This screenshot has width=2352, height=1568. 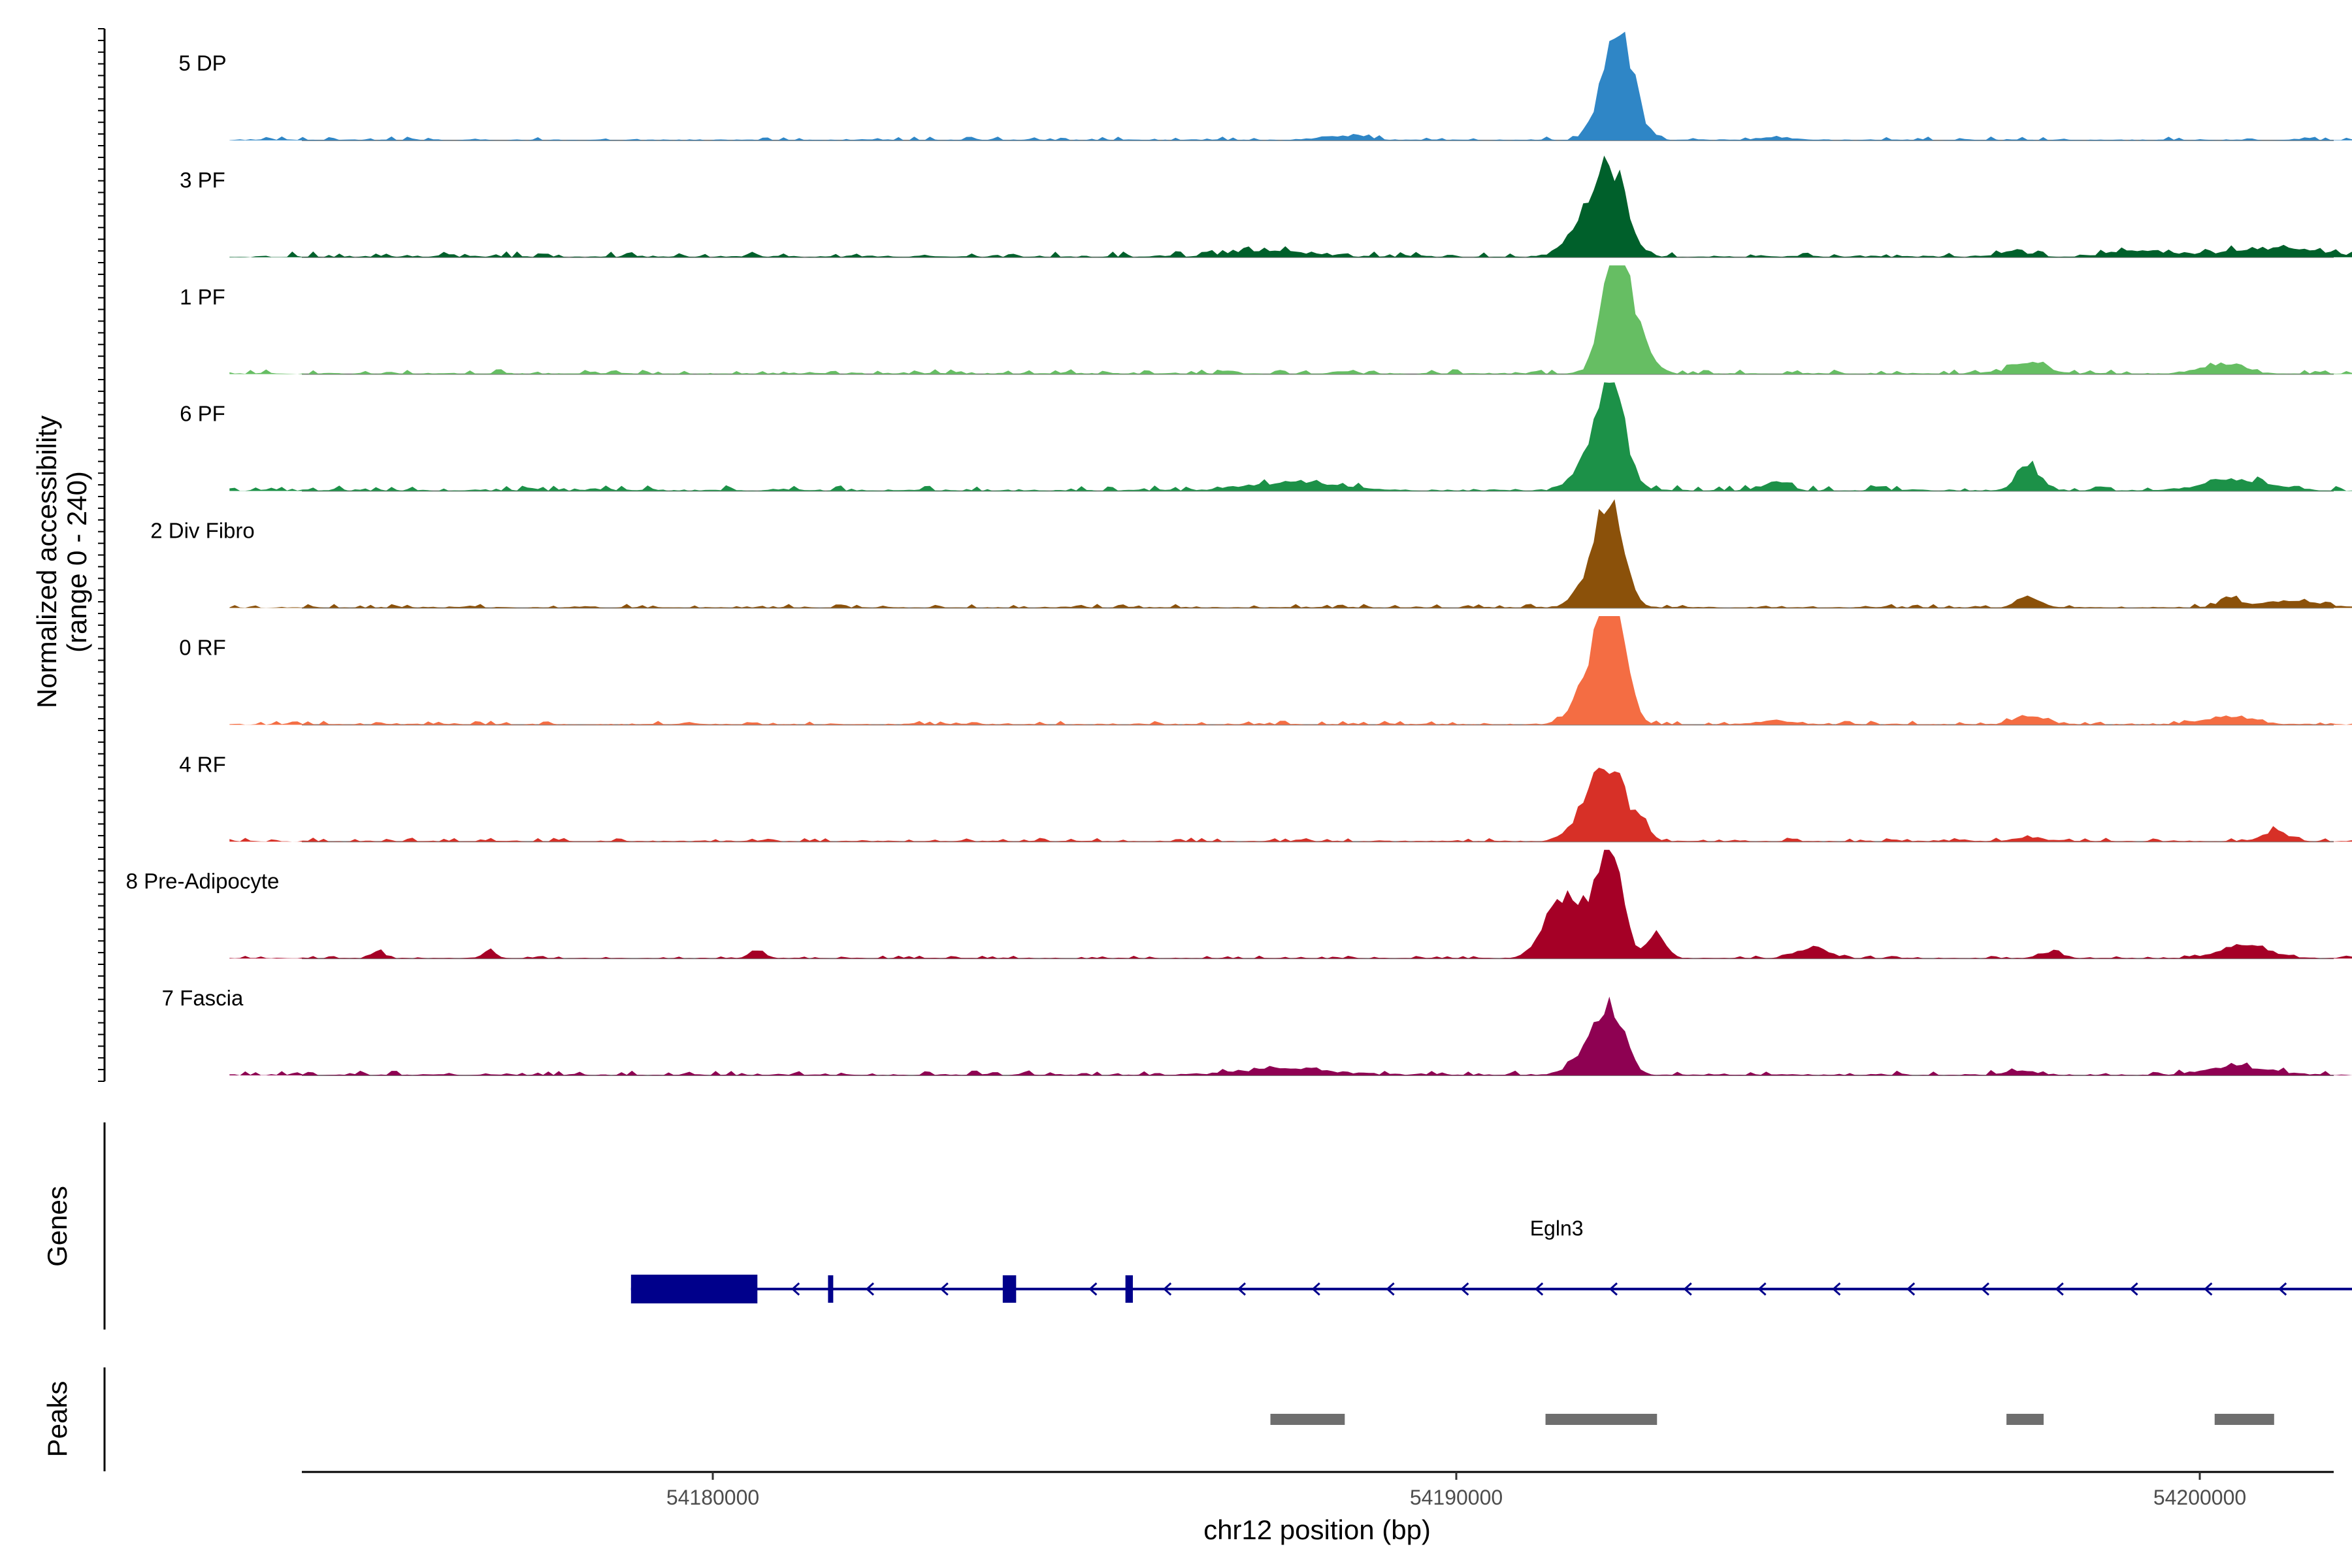 I want to click on coverage-track: 6 PF, so click(x=1266, y=437).